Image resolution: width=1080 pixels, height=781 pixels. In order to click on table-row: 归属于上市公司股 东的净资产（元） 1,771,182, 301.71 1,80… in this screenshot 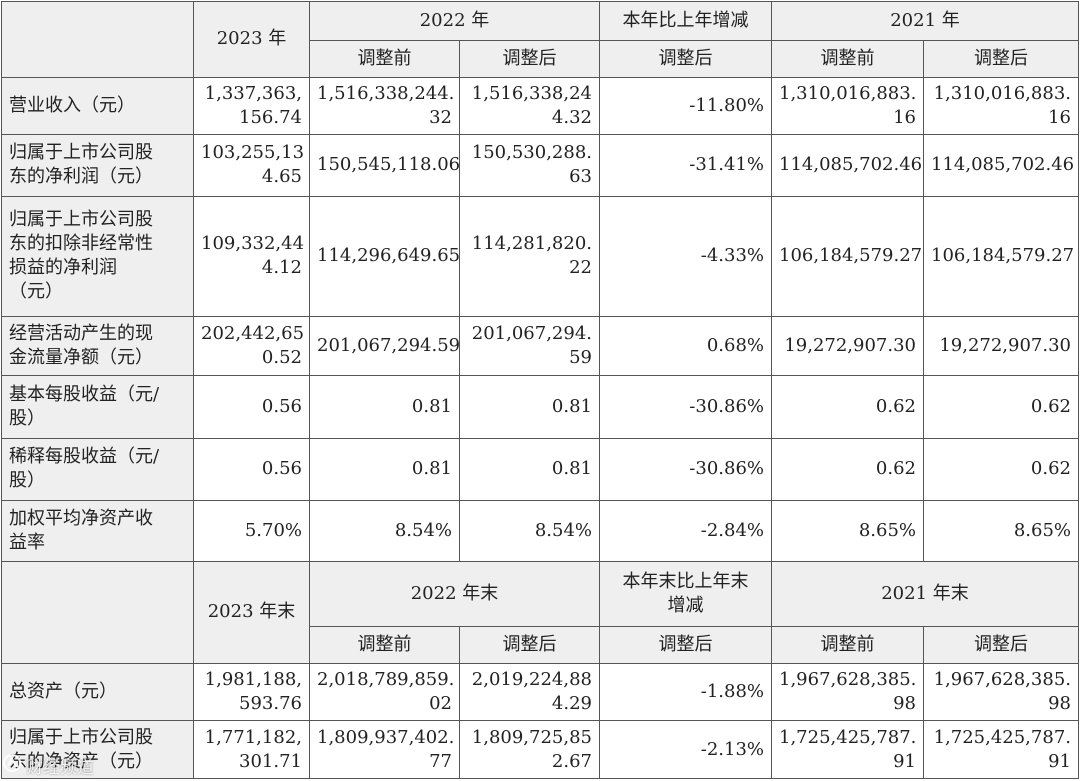, I will do `click(540, 749)`.